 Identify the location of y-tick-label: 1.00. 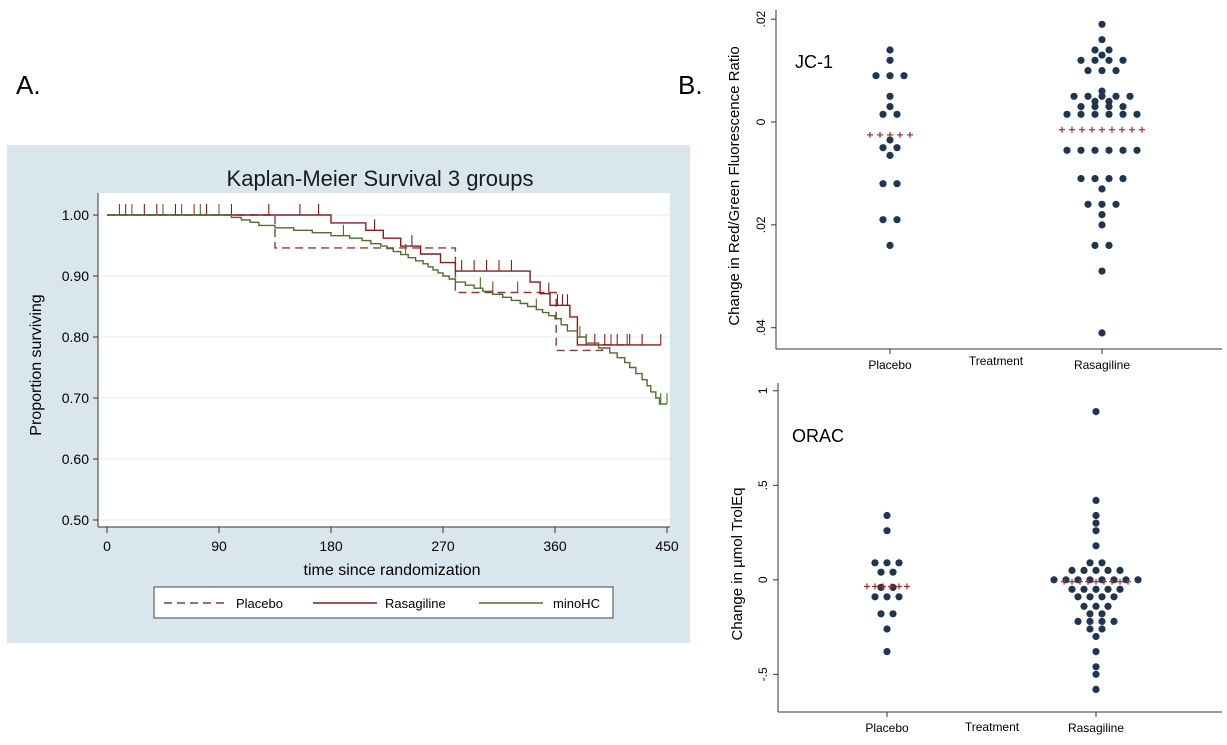
(75, 215).